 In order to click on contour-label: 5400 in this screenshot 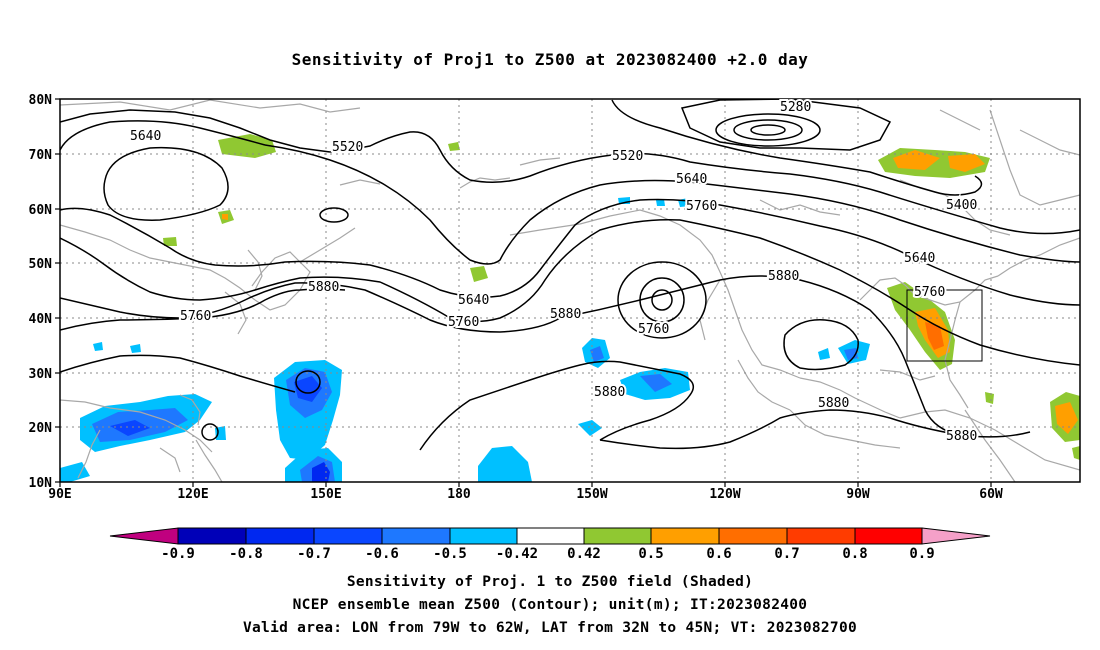, I will do `click(961, 205)`.